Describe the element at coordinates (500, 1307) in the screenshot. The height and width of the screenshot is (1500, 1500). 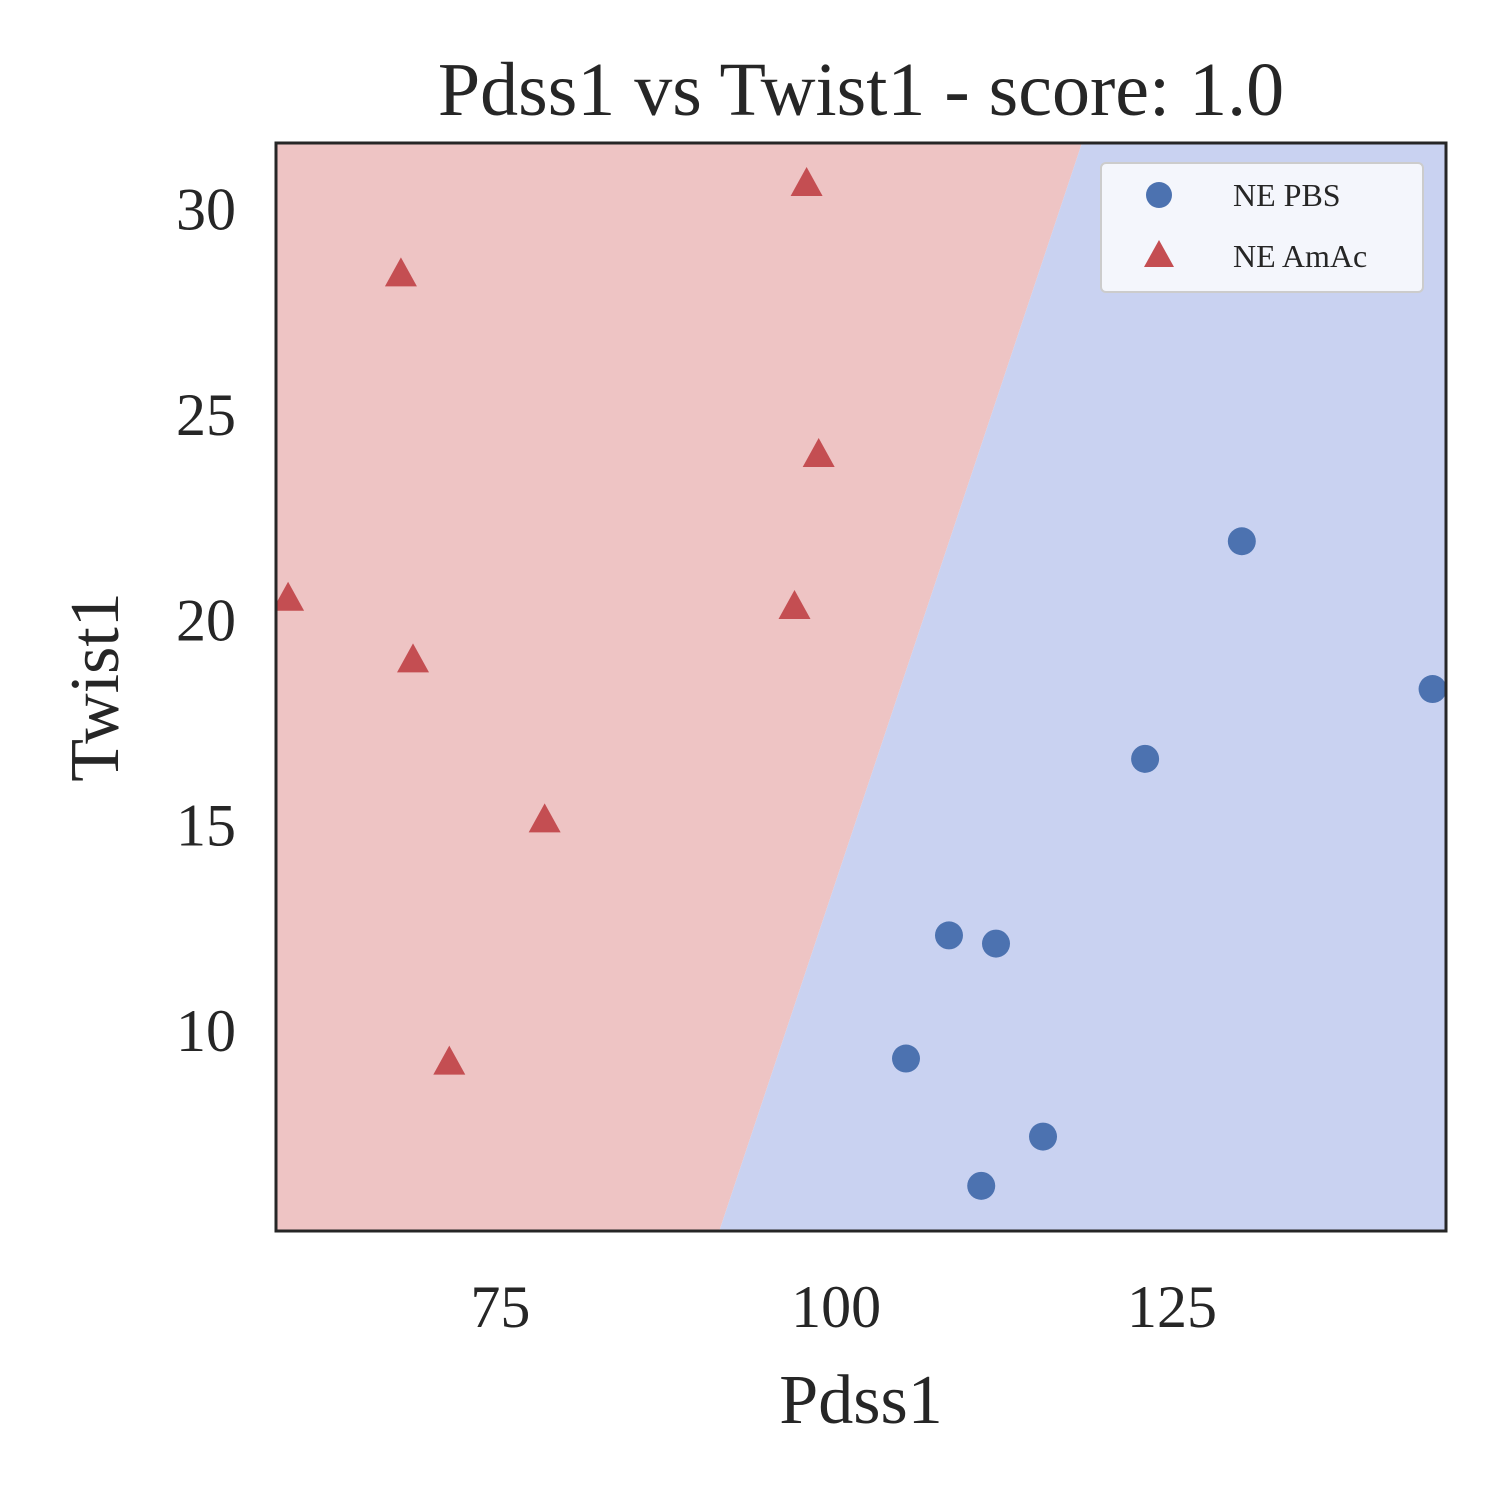
I see `x-tick-label: 75` at that location.